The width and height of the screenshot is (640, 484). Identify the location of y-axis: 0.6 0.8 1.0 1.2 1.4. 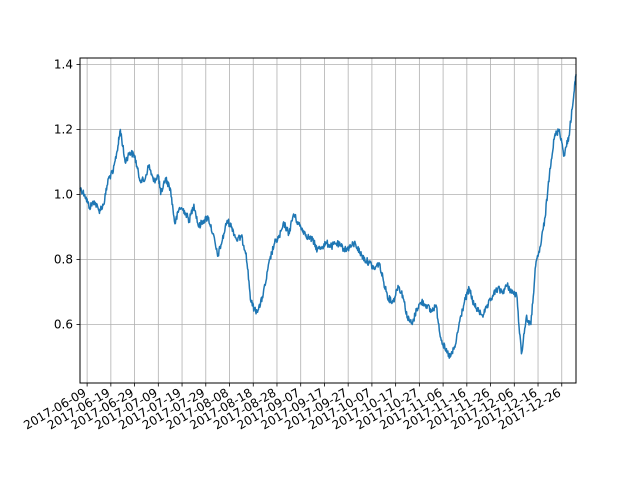
(67, 195).